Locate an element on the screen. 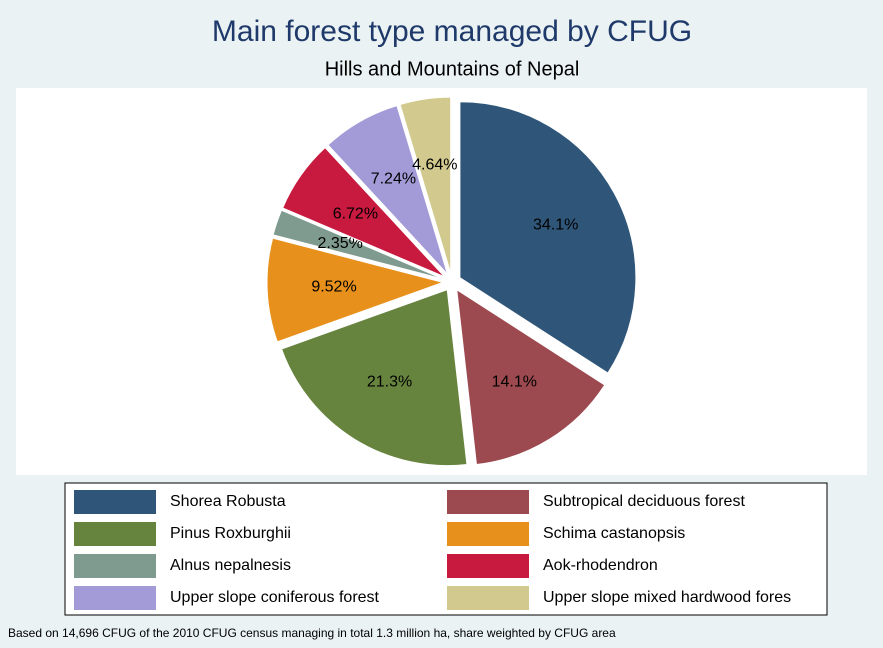 The height and width of the screenshot is (648, 883). legend-label: Upper slope coniferous forest is located at coordinates (275, 597).